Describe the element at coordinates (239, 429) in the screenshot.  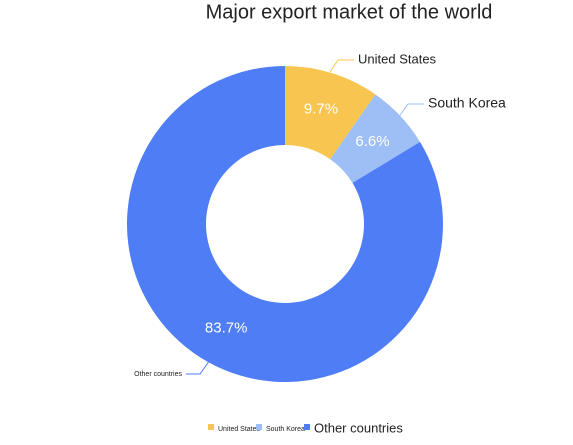
I see `legend-label: United States` at that location.